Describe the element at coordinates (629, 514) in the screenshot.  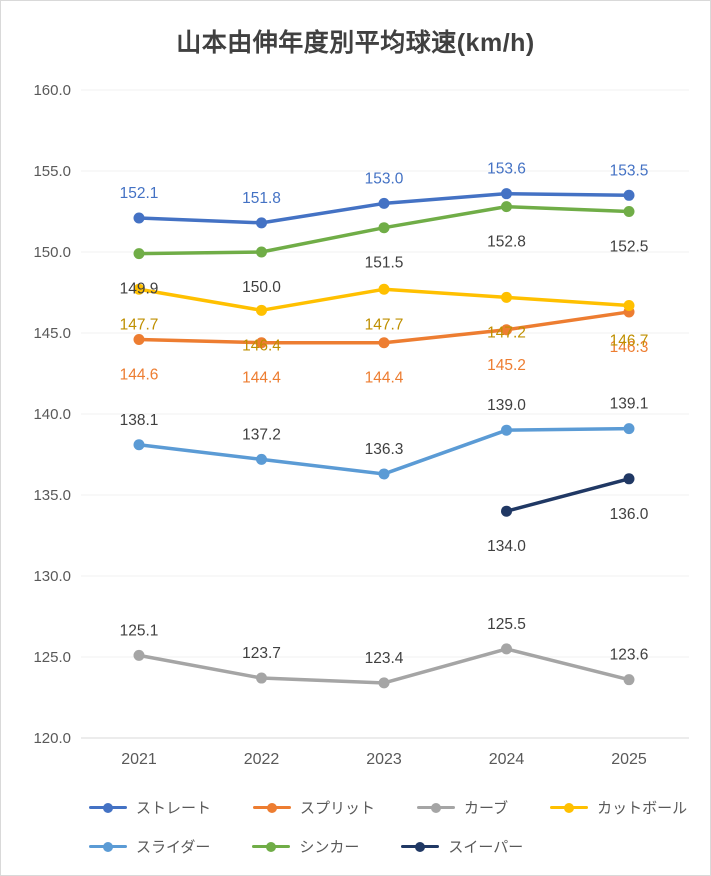
I see `data-label: 136.0` at that location.